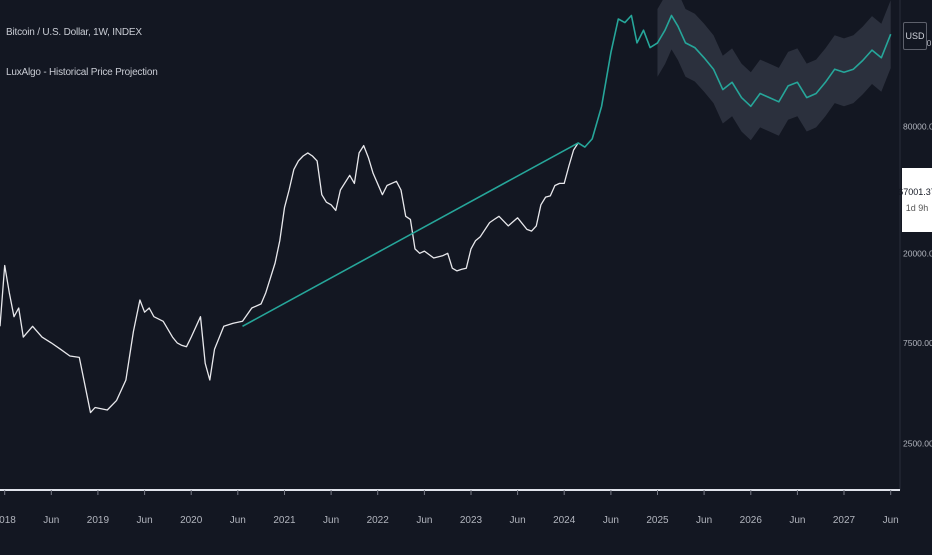 Image resolution: width=932 pixels, height=555 pixels. What do you see at coordinates (564, 520) in the screenshot?
I see `time-tick-label: 2024` at bounding box center [564, 520].